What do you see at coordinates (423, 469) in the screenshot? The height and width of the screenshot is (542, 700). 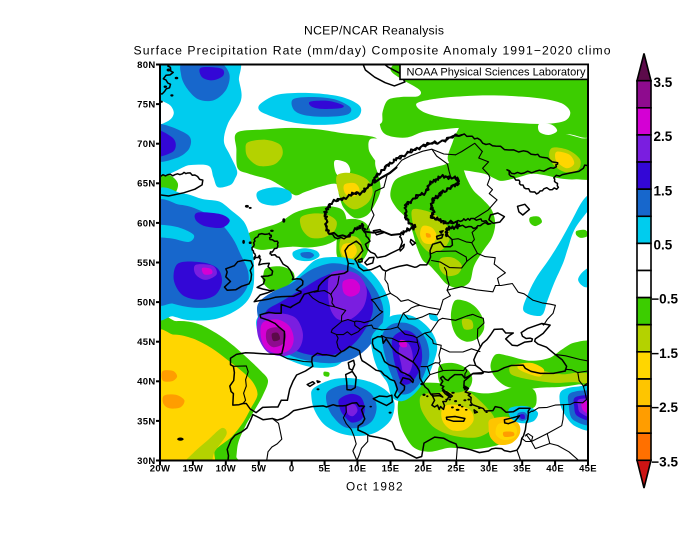 I see `svg-text: 20E` at bounding box center [423, 469].